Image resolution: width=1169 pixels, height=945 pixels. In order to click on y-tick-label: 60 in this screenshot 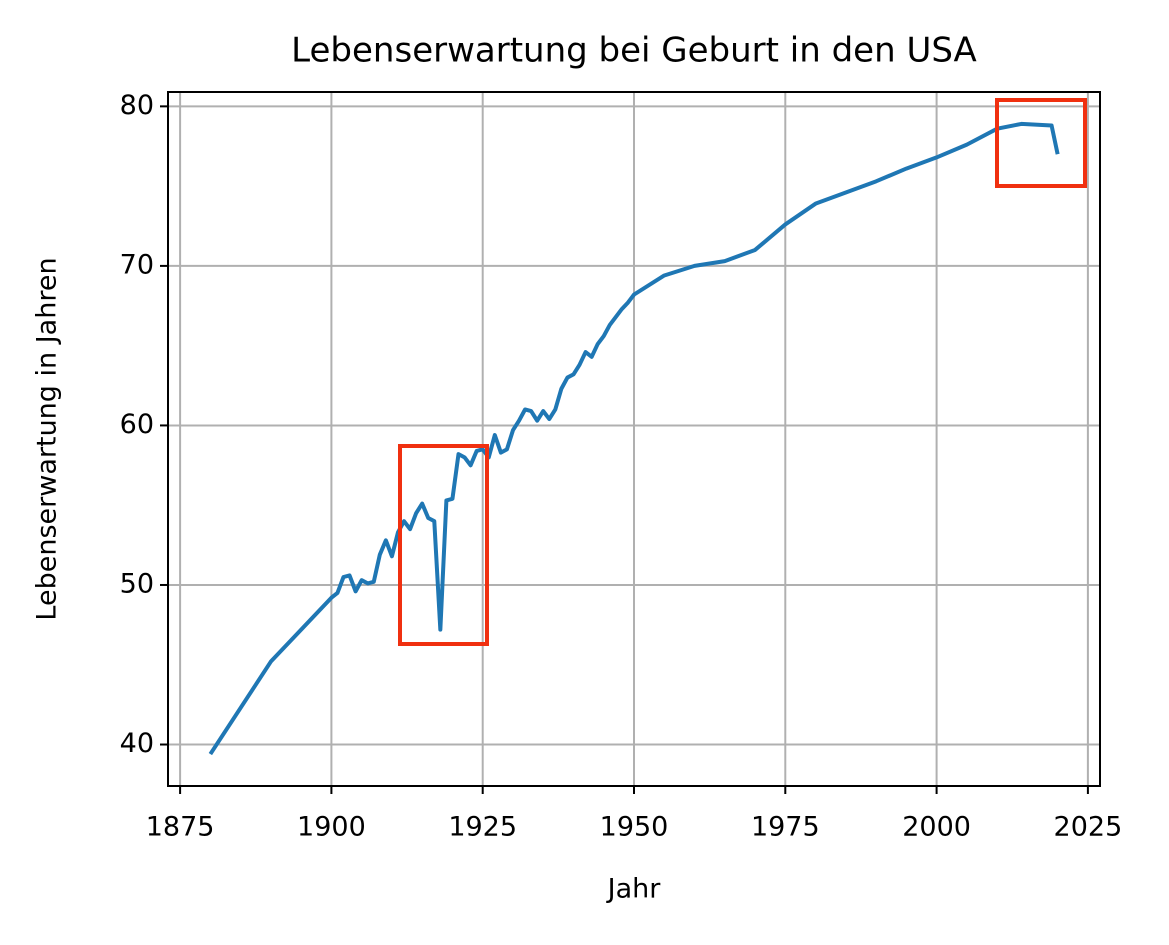, I will do `click(137, 424)`.